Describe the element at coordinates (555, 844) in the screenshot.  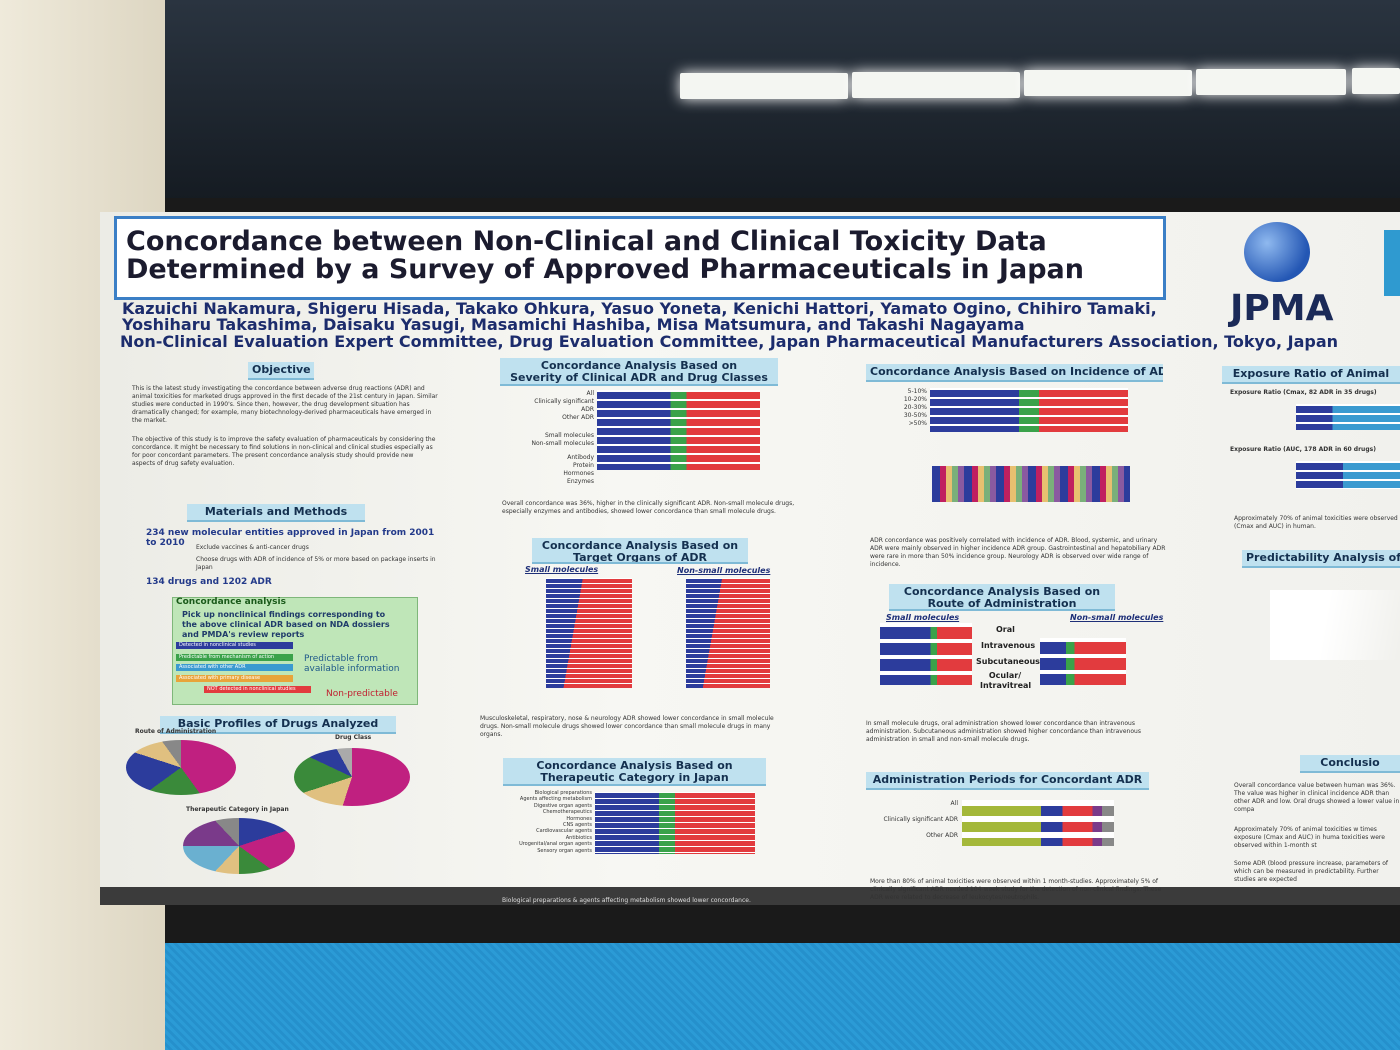
I see `row-label: Urogenital/anal organ agents` at that location.